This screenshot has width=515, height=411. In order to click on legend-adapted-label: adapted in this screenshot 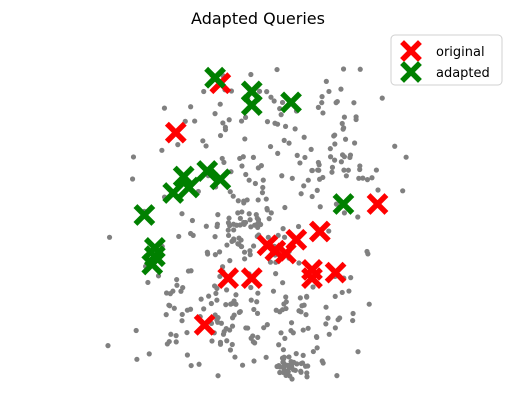, I will do `click(463, 73)`.